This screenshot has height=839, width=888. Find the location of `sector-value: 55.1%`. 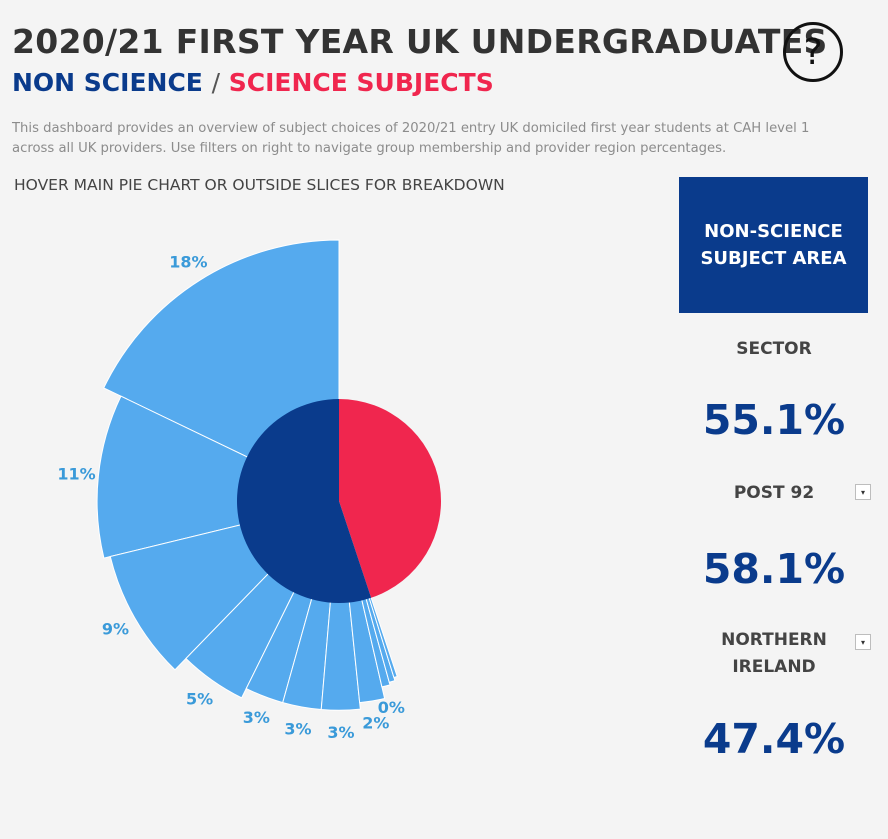

sector-value: 55.1% is located at coordinates (774, 420).